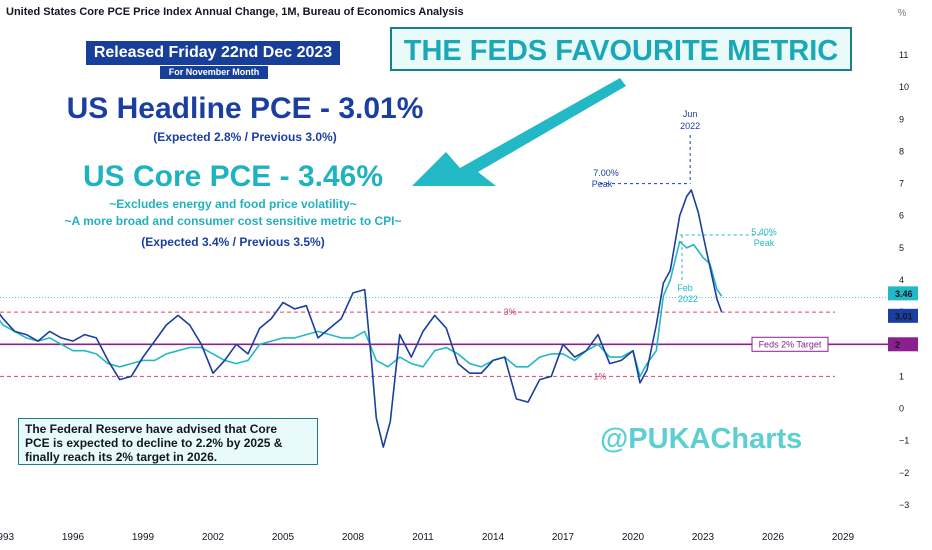 The width and height of the screenshot is (932, 550). What do you see at coordinates (690, 114) in the screenshot?
I see `jun-annotation: Jun` at bounding box center [690, 114].